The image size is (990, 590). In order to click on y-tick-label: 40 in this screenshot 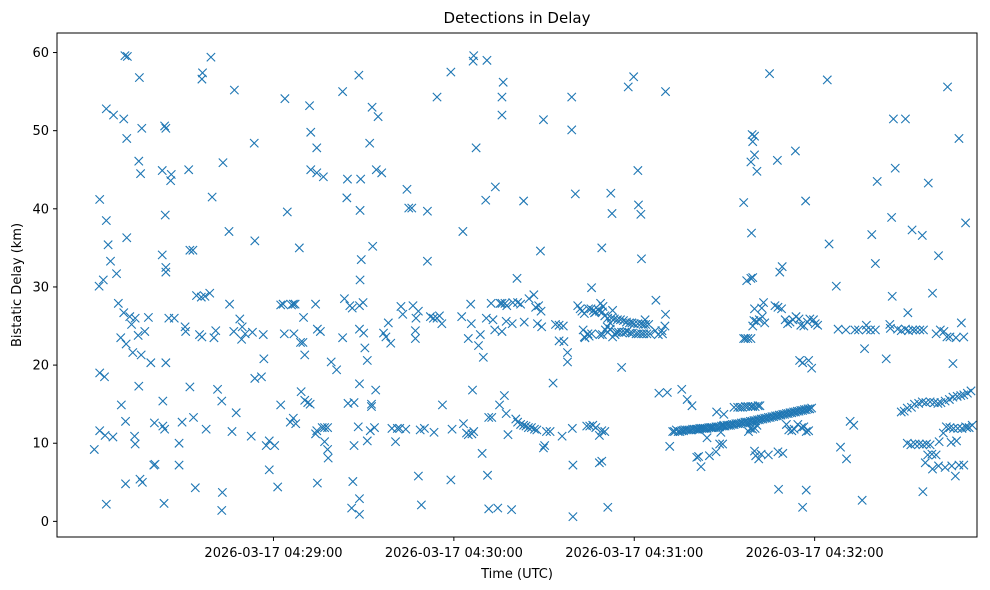, I will do `click(40, 209)`.